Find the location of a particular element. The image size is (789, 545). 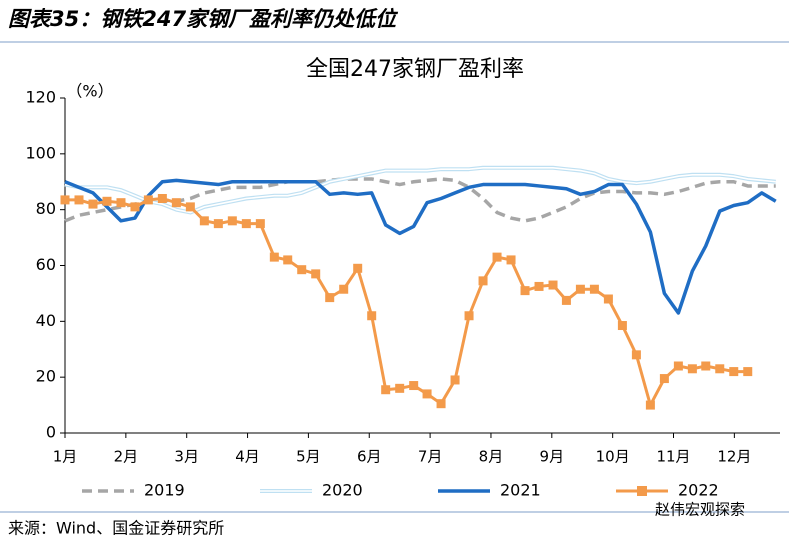

y-tick-label: 40 is located at coordinates (46, 320).